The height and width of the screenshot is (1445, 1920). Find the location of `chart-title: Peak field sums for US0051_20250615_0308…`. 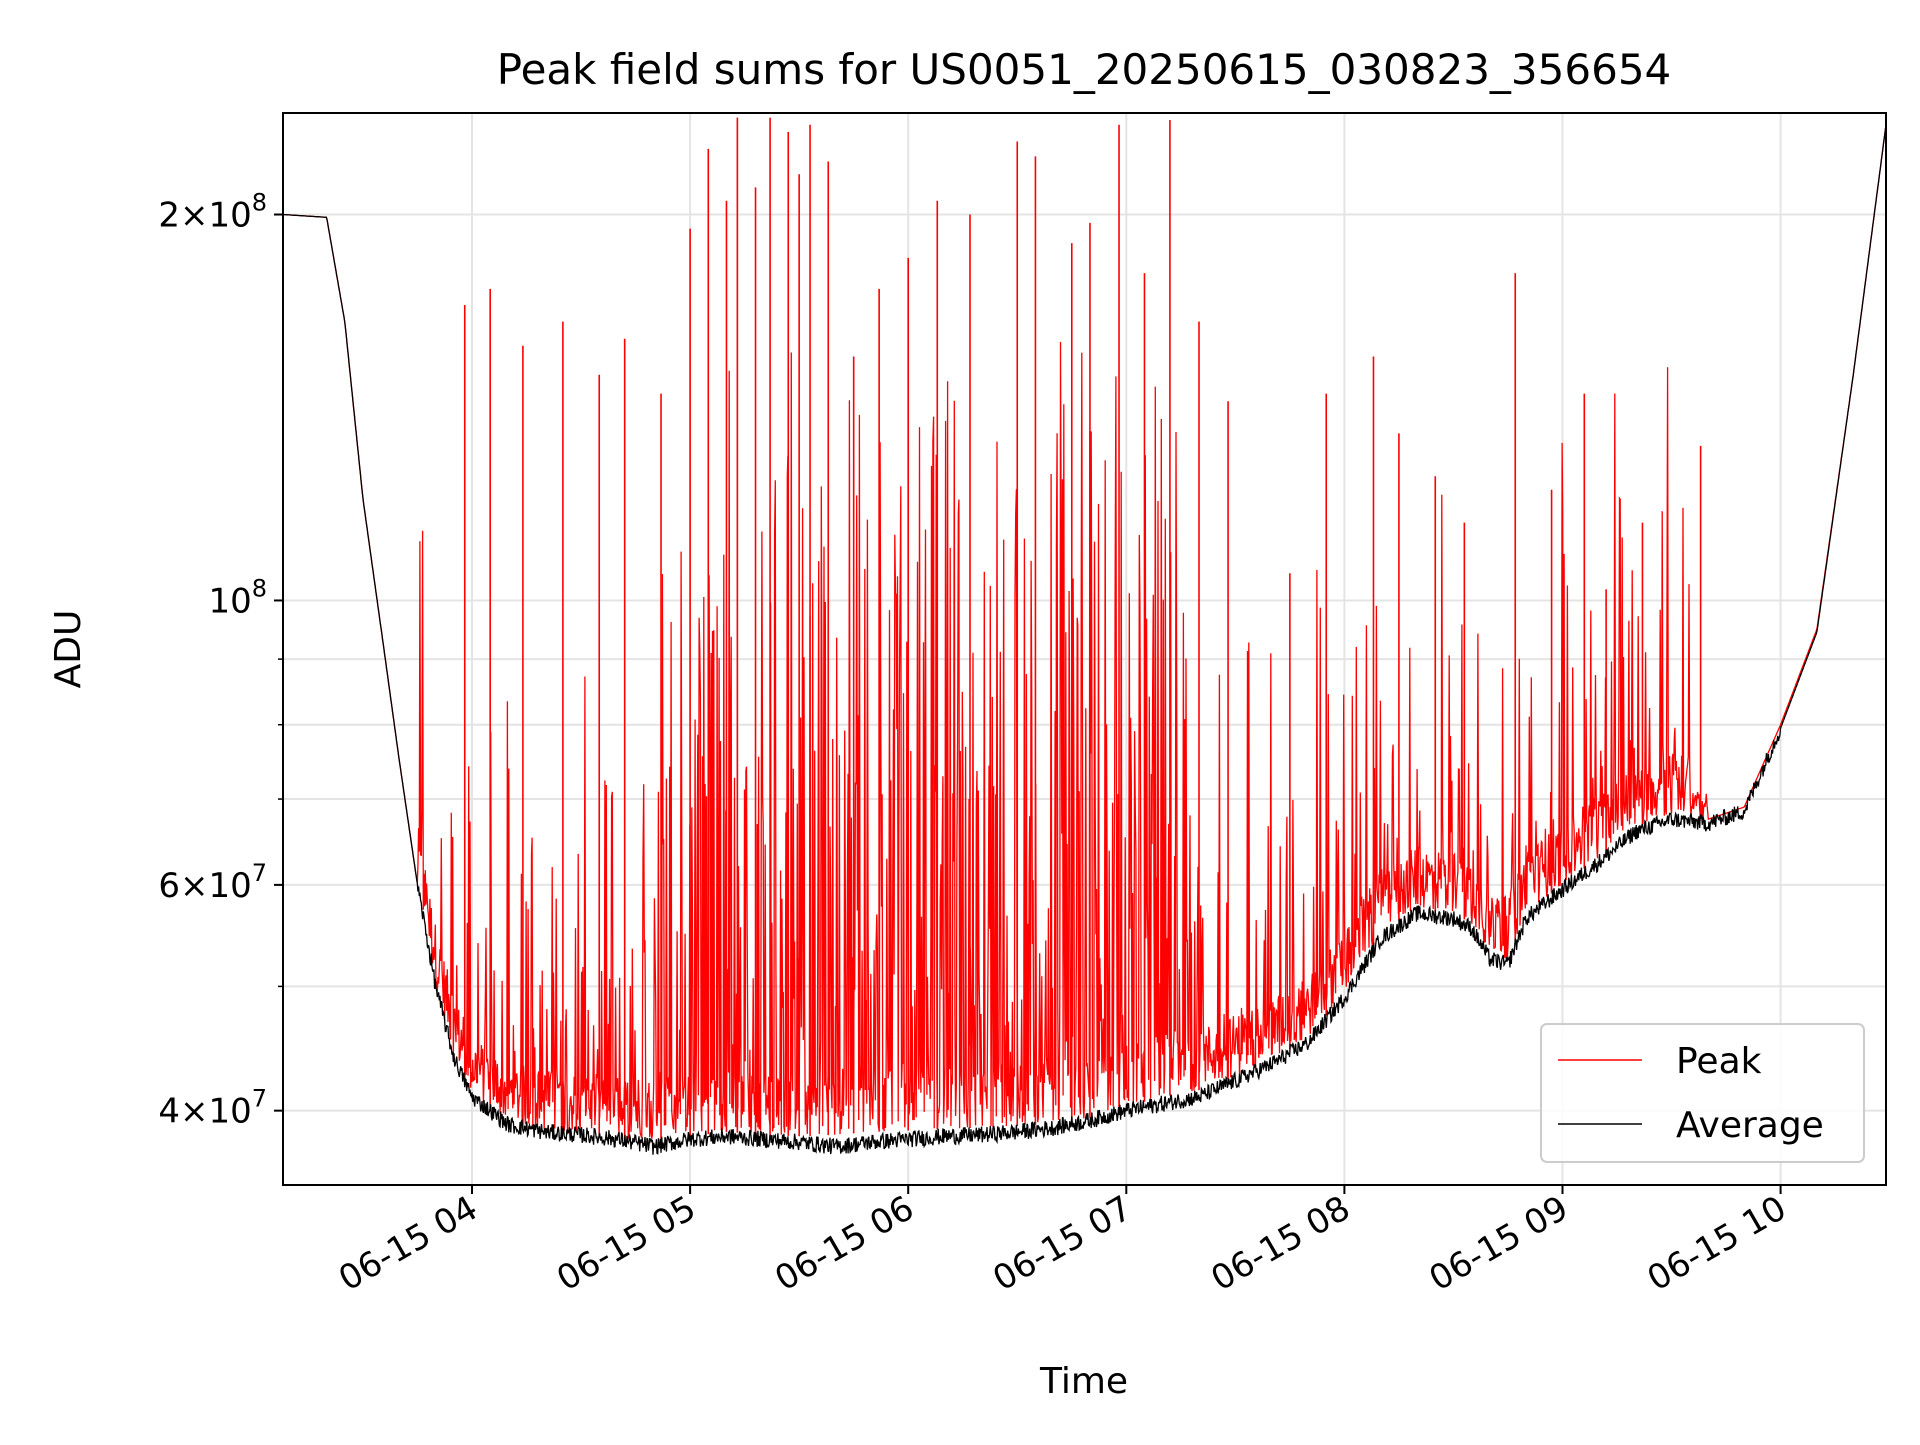

chart-title: Peak field sums for US0051_20250615_0308… is located at coordinates (1084, 69).